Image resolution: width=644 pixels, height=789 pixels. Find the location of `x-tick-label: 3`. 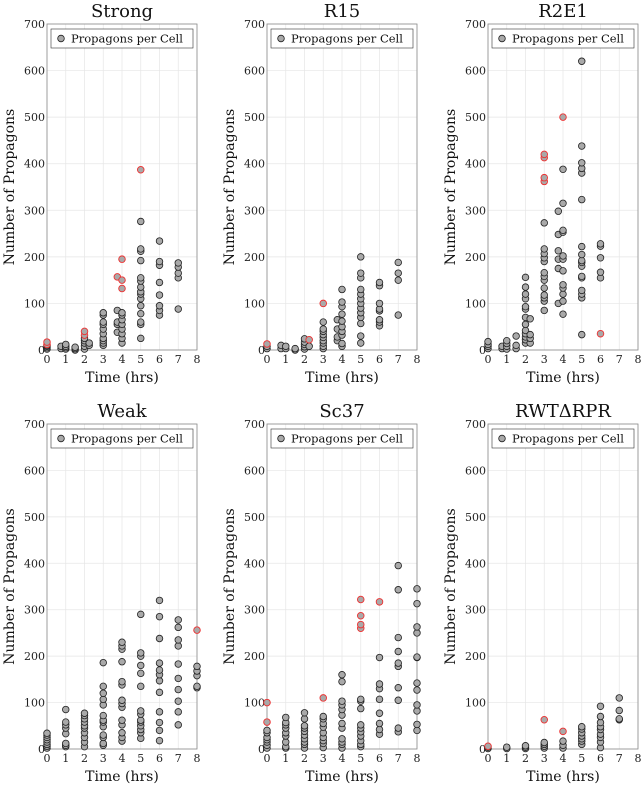

x-tick-label: 3 is located at coordinates (103, 359).